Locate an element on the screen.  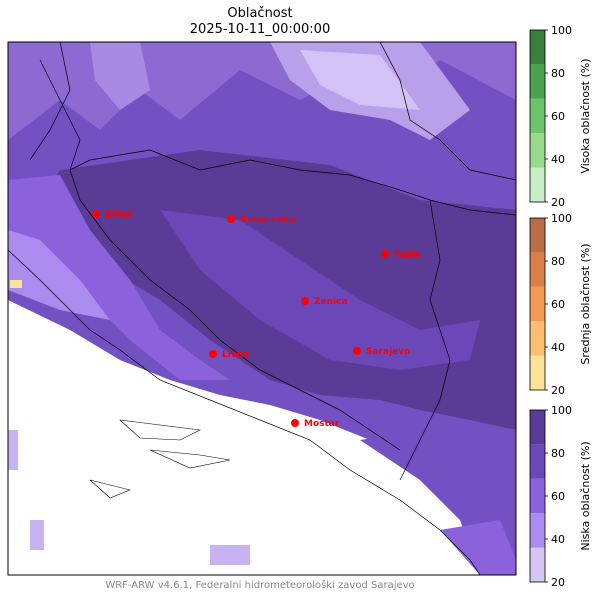
cloud-west-fringe is located at coordinates (119, 277).